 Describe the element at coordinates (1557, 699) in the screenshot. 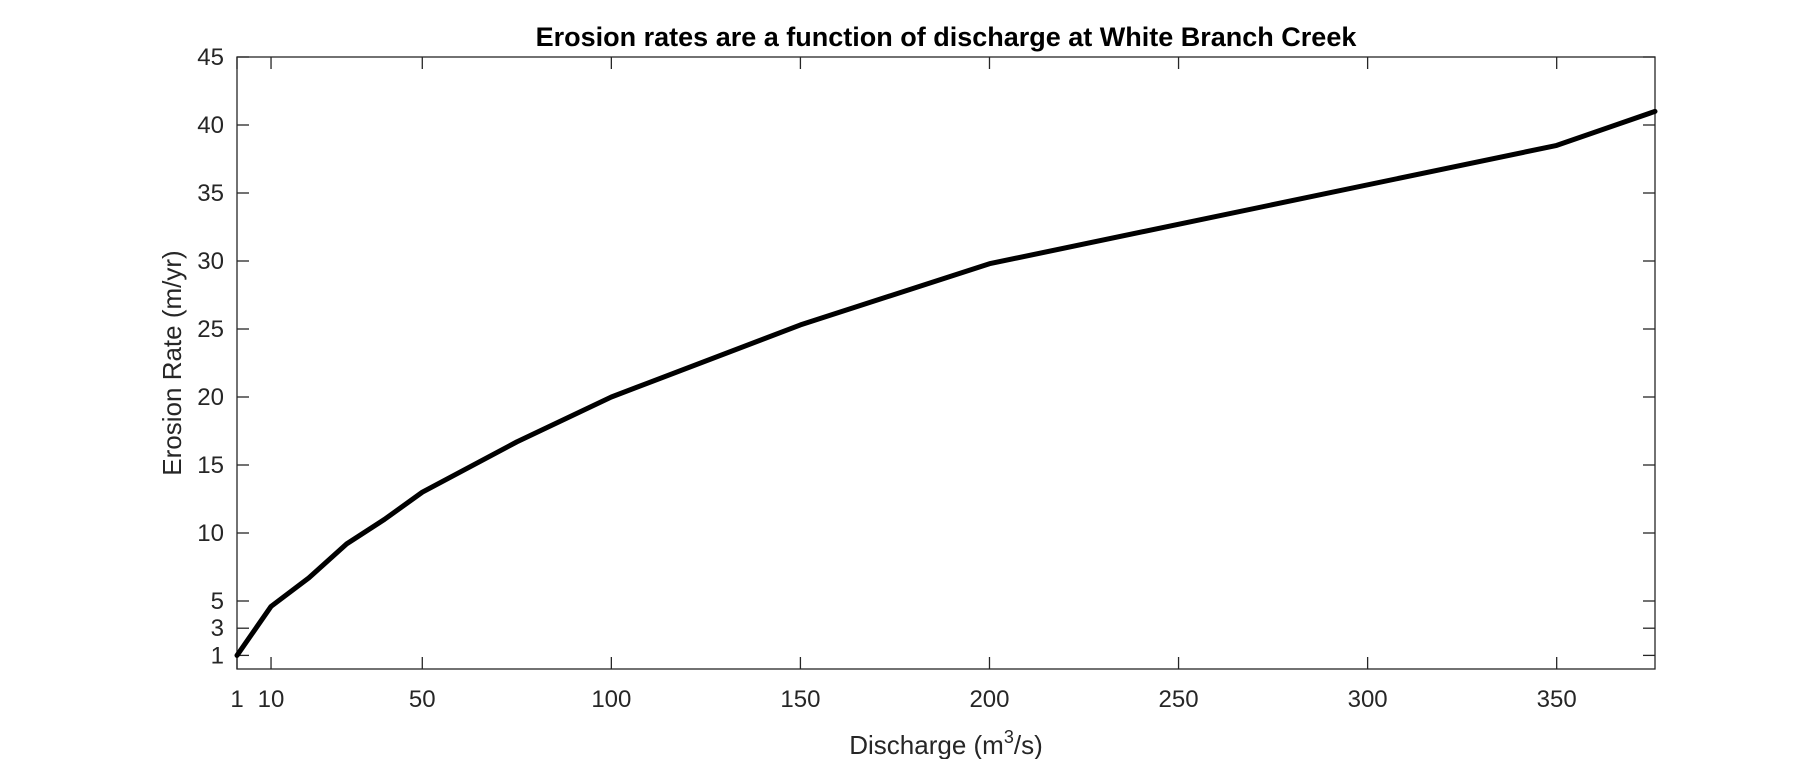

I see `x-tick-label: 350` at that location.